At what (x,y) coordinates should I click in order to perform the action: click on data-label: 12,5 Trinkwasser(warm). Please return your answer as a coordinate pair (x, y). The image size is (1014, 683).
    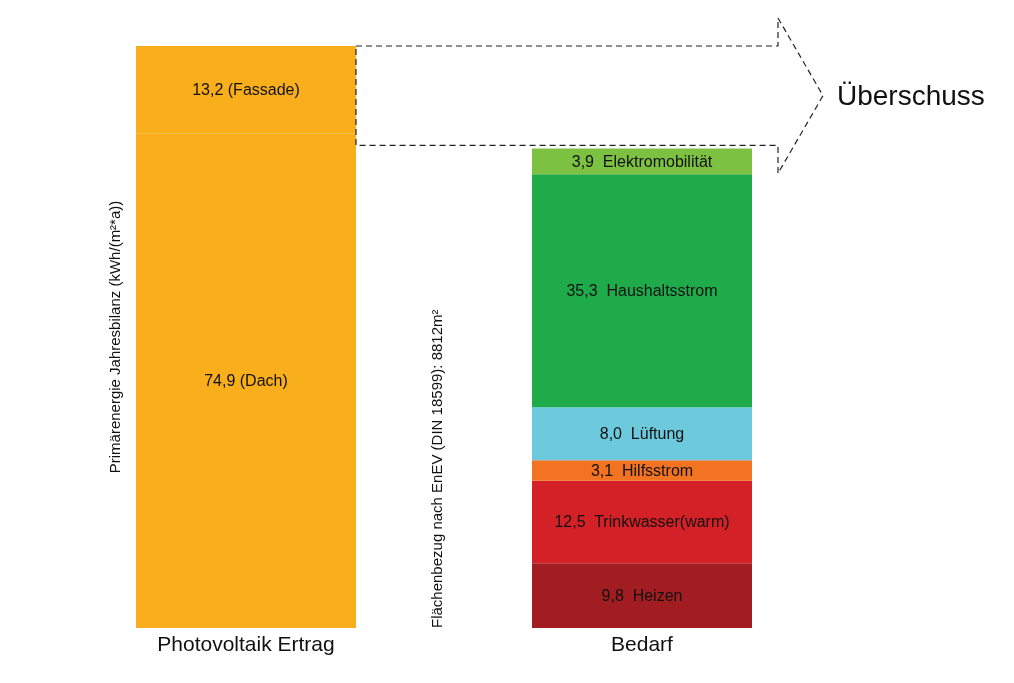
    Looking at the image, I should click on (642, 522).